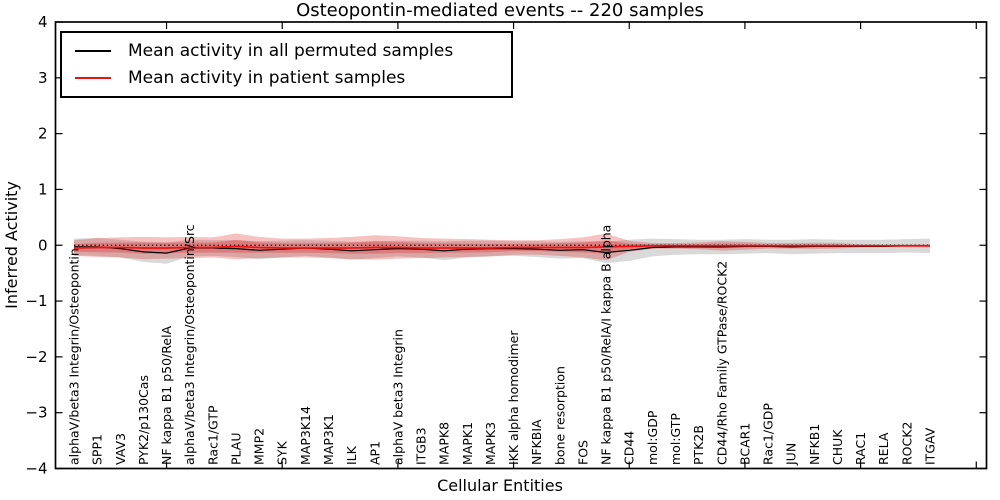 The width and height of the screenshot is (1000, 500). What do you see at coordinates (43, 189) in the screenshot?
I see `y-tick-label: 1` at bounding box center [43, 189].